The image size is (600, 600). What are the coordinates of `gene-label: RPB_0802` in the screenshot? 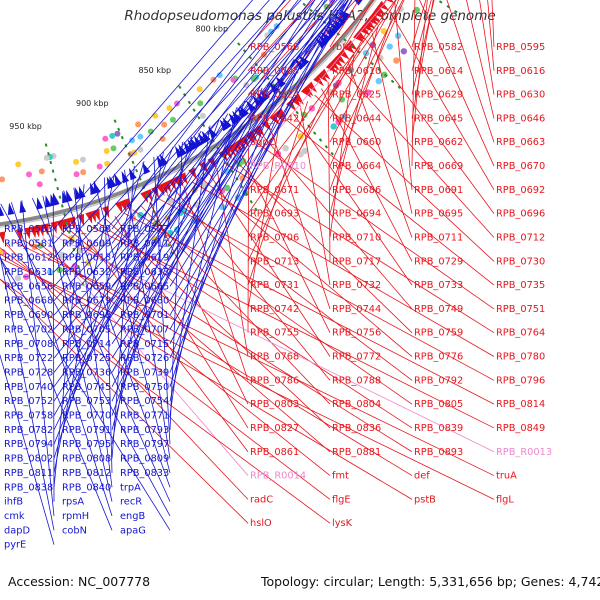 It's located at (28, 459).